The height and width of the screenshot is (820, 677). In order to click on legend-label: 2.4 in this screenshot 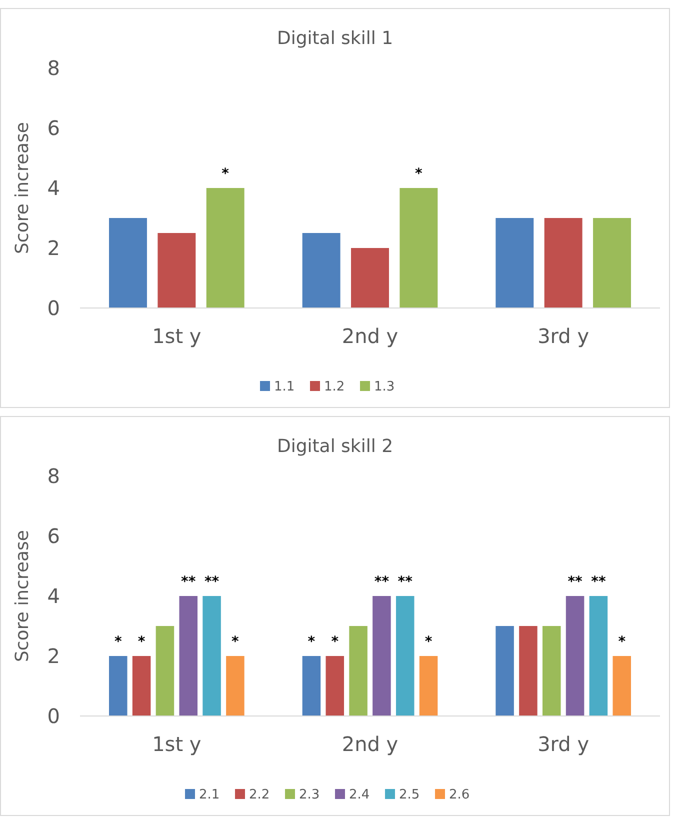, I will do `click(359, 795)`.